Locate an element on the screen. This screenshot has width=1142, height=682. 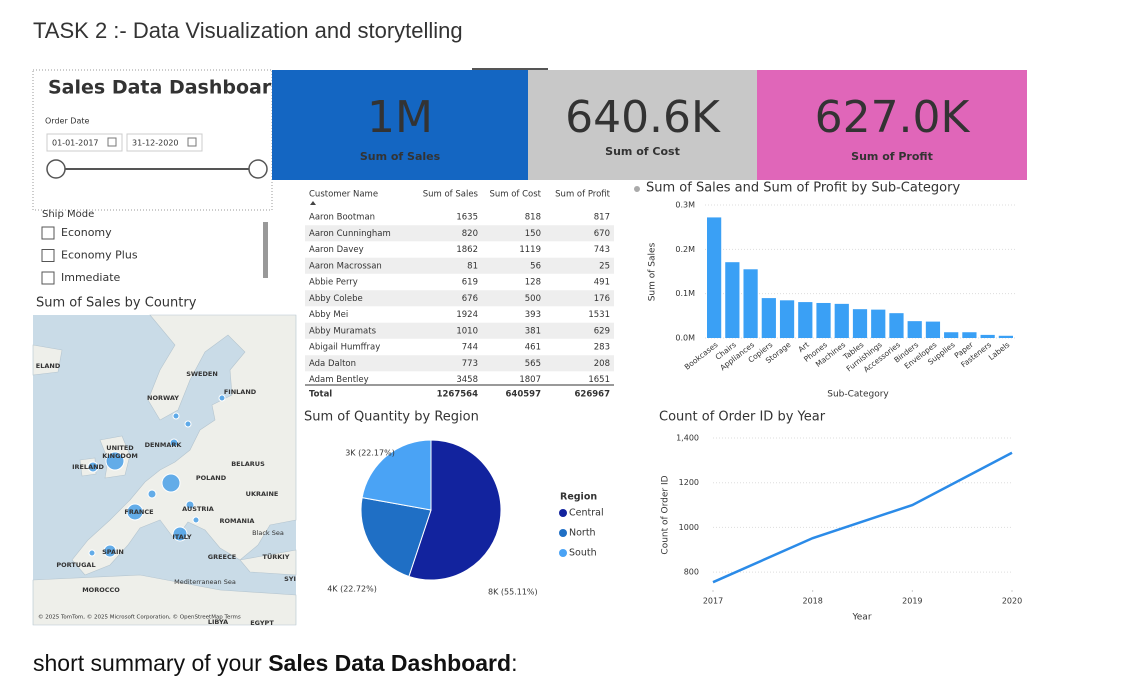
table-cell: 619 is located at coordinates (470, 283).